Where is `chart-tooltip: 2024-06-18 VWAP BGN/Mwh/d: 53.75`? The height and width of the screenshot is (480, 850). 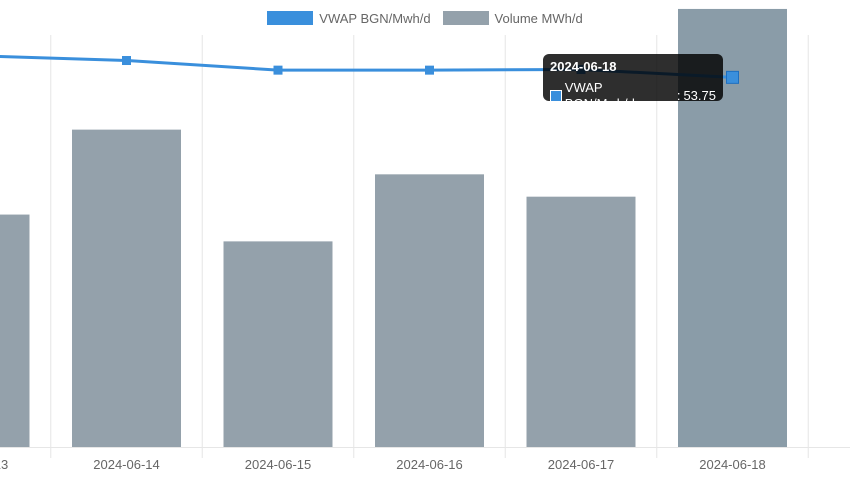 chart-tooltip: 2024-06-18 VWAP BGN/Mwh/d: 53.75 is located at coordinates (633, 82).